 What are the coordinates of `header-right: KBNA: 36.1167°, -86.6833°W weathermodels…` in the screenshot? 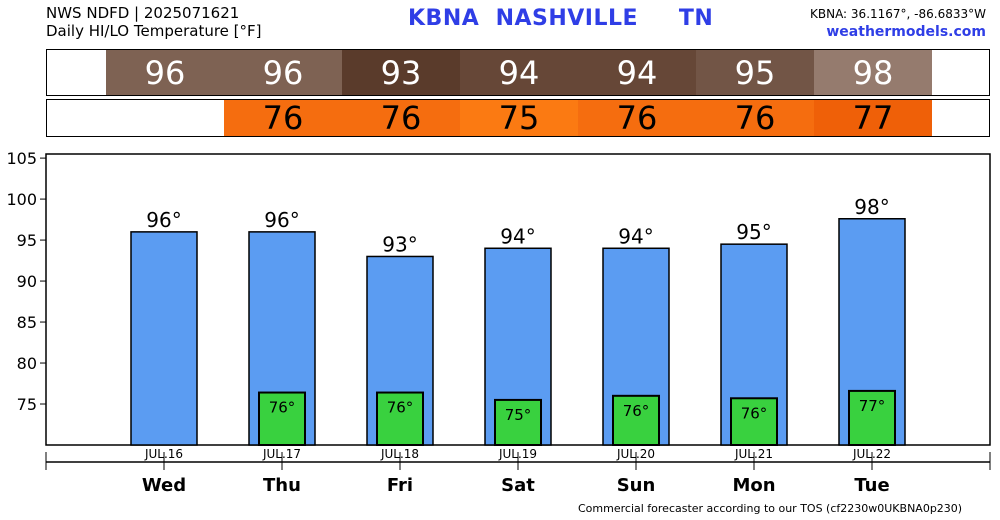 It's located at (898, 23).